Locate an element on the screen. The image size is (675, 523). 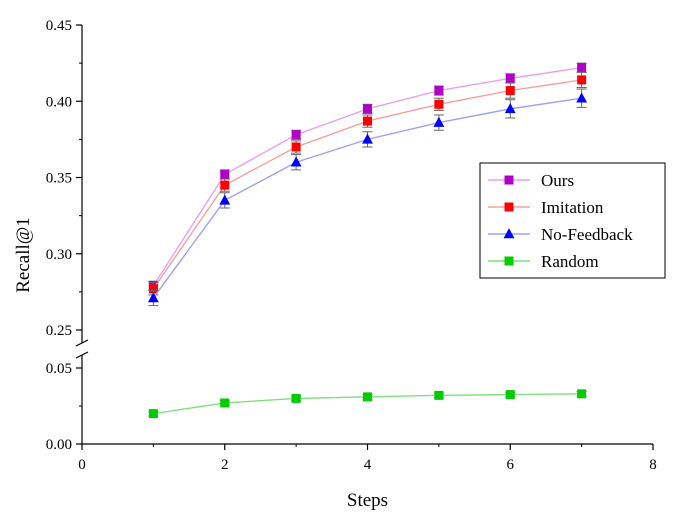
x-tick-label: 0 is located at coordinates (82, 465).